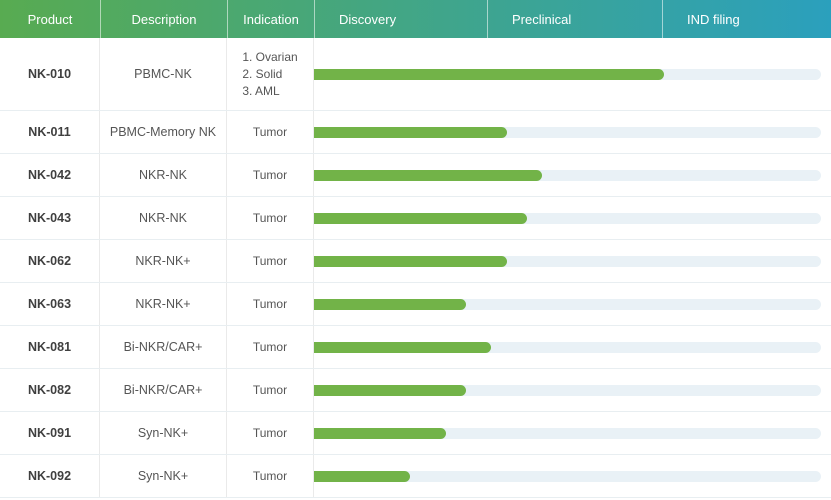 Image resolution: width=831 pixels, height=500 pixels. I want to click on product-cell: NK-043, so click(50, 218).